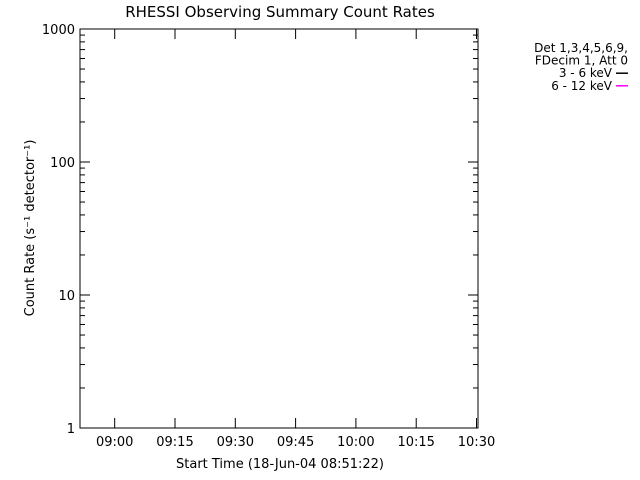 The width and height of the screenshot is (640, 480). I want to click on legend-entry: 3 - 6 keV, so click(586, 73).